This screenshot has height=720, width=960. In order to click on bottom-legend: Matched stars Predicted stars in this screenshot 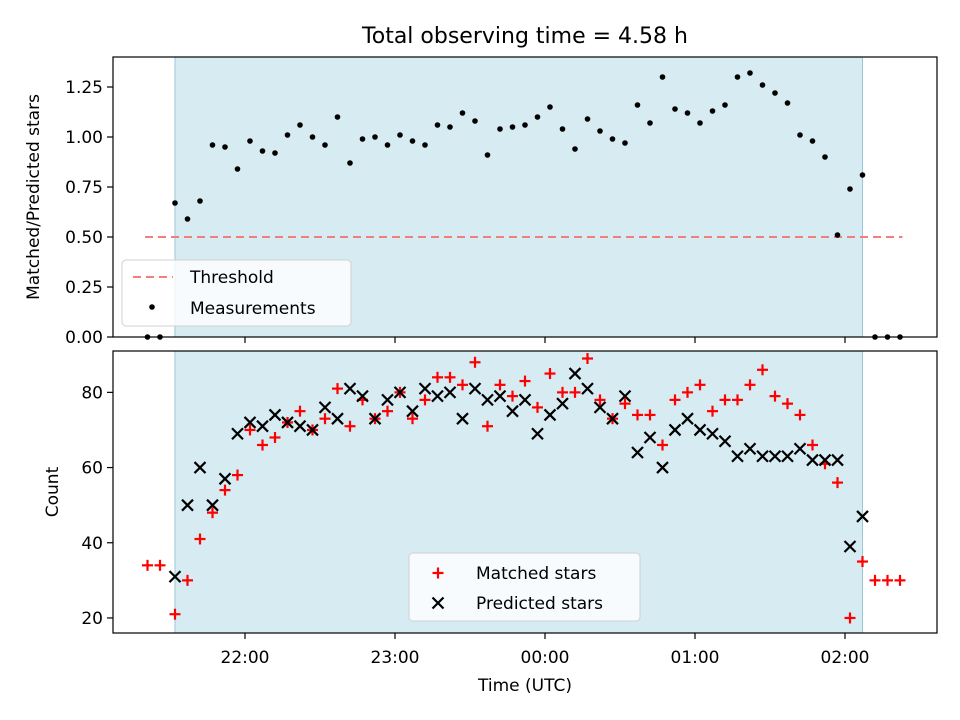, I will do `click(524, 587)`.